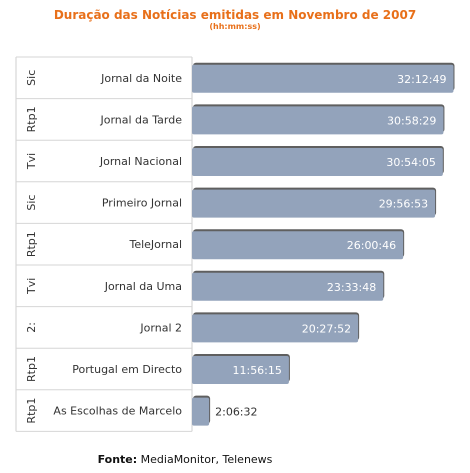  What do you see at coordinates (421, 79) in the screenshot?
I see `data-label: 32:12:49` at bounding box center [421, 79].